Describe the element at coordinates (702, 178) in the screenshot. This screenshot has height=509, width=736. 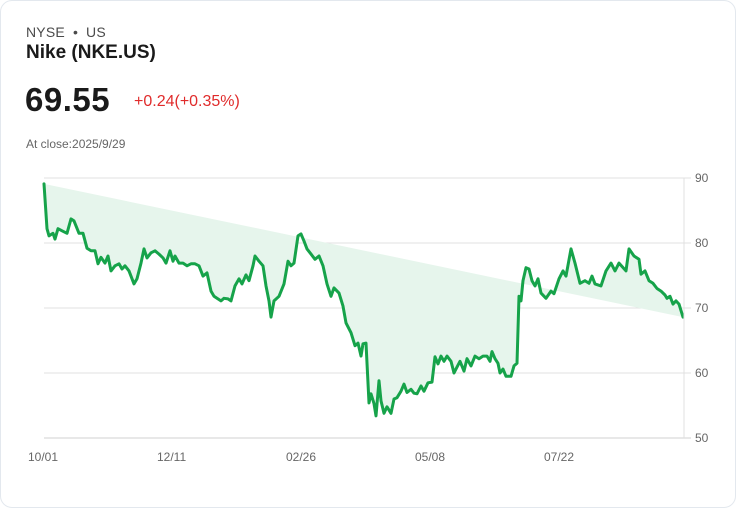
I see `y-tick-label: 90` at that location.